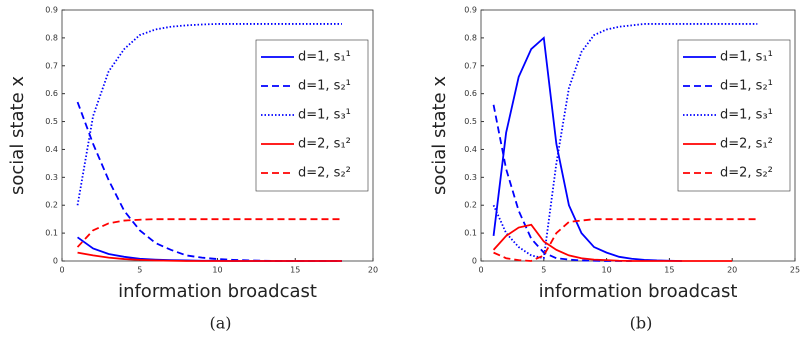 The image size is (809, 340). I want to click on caption: (a), so click(220, 323).